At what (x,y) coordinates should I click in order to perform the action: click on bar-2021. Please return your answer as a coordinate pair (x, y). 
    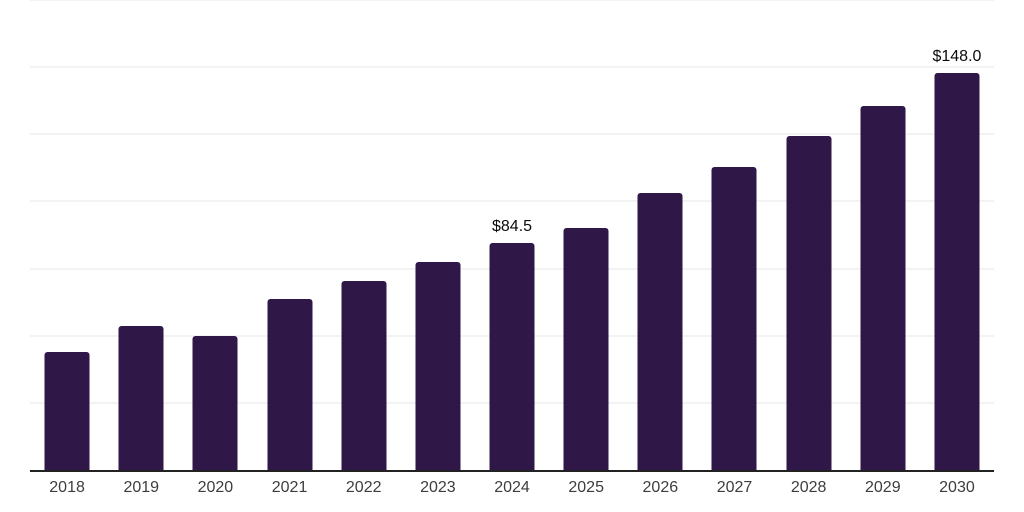
    Looking at the image, I should click on (290, 384).